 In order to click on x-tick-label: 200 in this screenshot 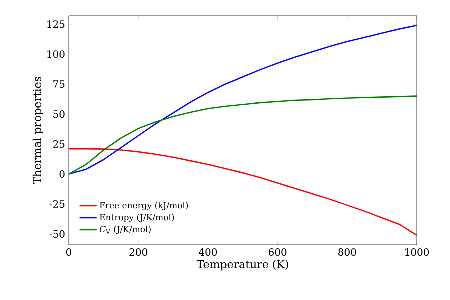, I will do `click(139, 252)`.